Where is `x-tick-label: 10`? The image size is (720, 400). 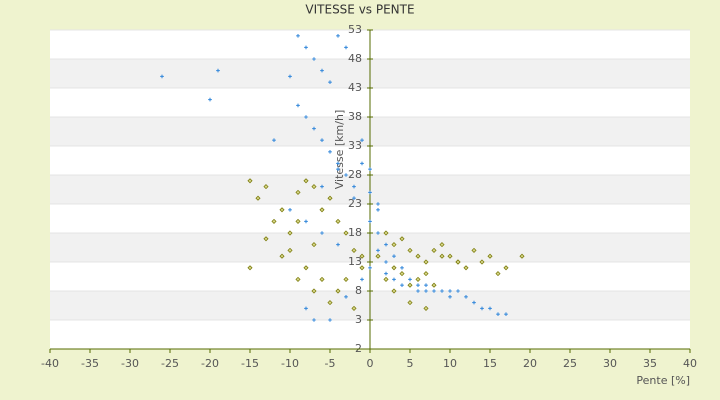
x-tick-label: 10 is located at coordinates (450, 363).